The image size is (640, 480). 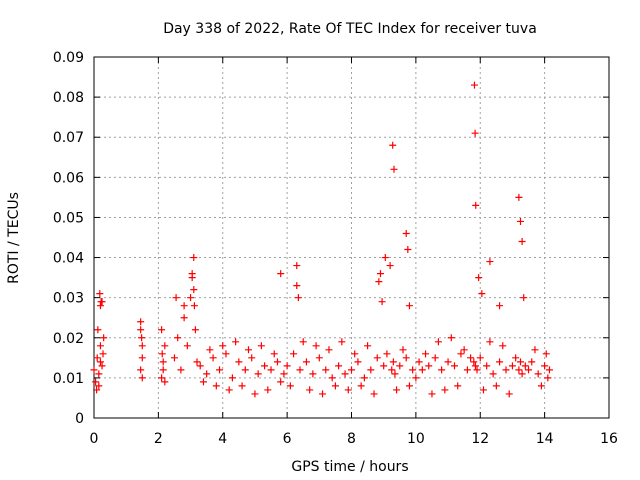 What do you see at coordinates (68, 58) in the screenshot?
I see `y-tick-label: 0.09` at bounding box center [68, 58].